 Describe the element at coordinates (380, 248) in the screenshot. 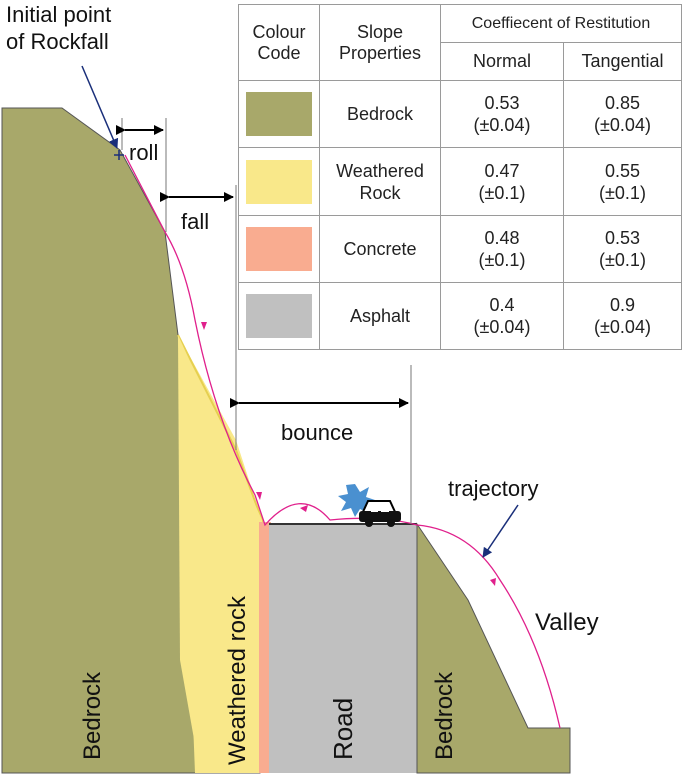

I see `slope-name: Concrete` at that location.